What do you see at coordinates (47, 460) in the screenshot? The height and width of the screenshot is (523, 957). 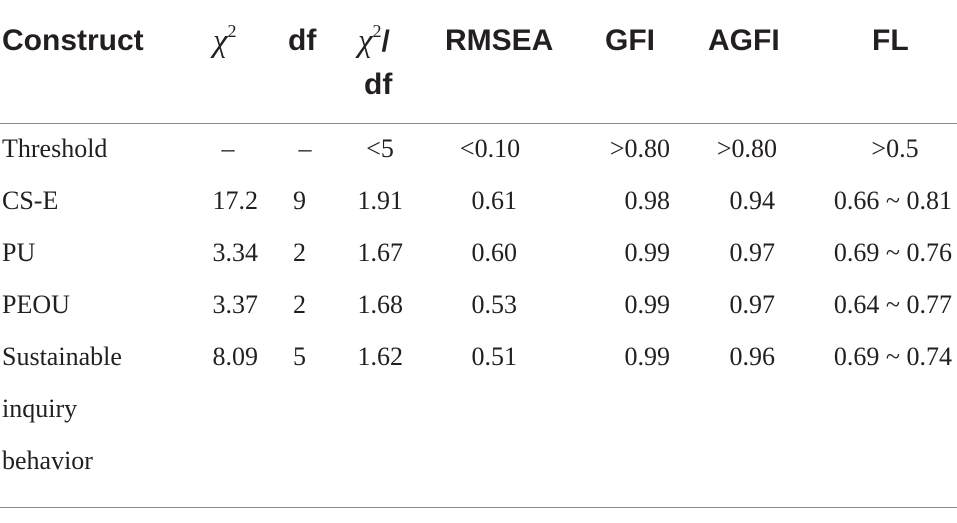 I see `row-sib-construct-line3: behavior` at bounding box center [47, 460].